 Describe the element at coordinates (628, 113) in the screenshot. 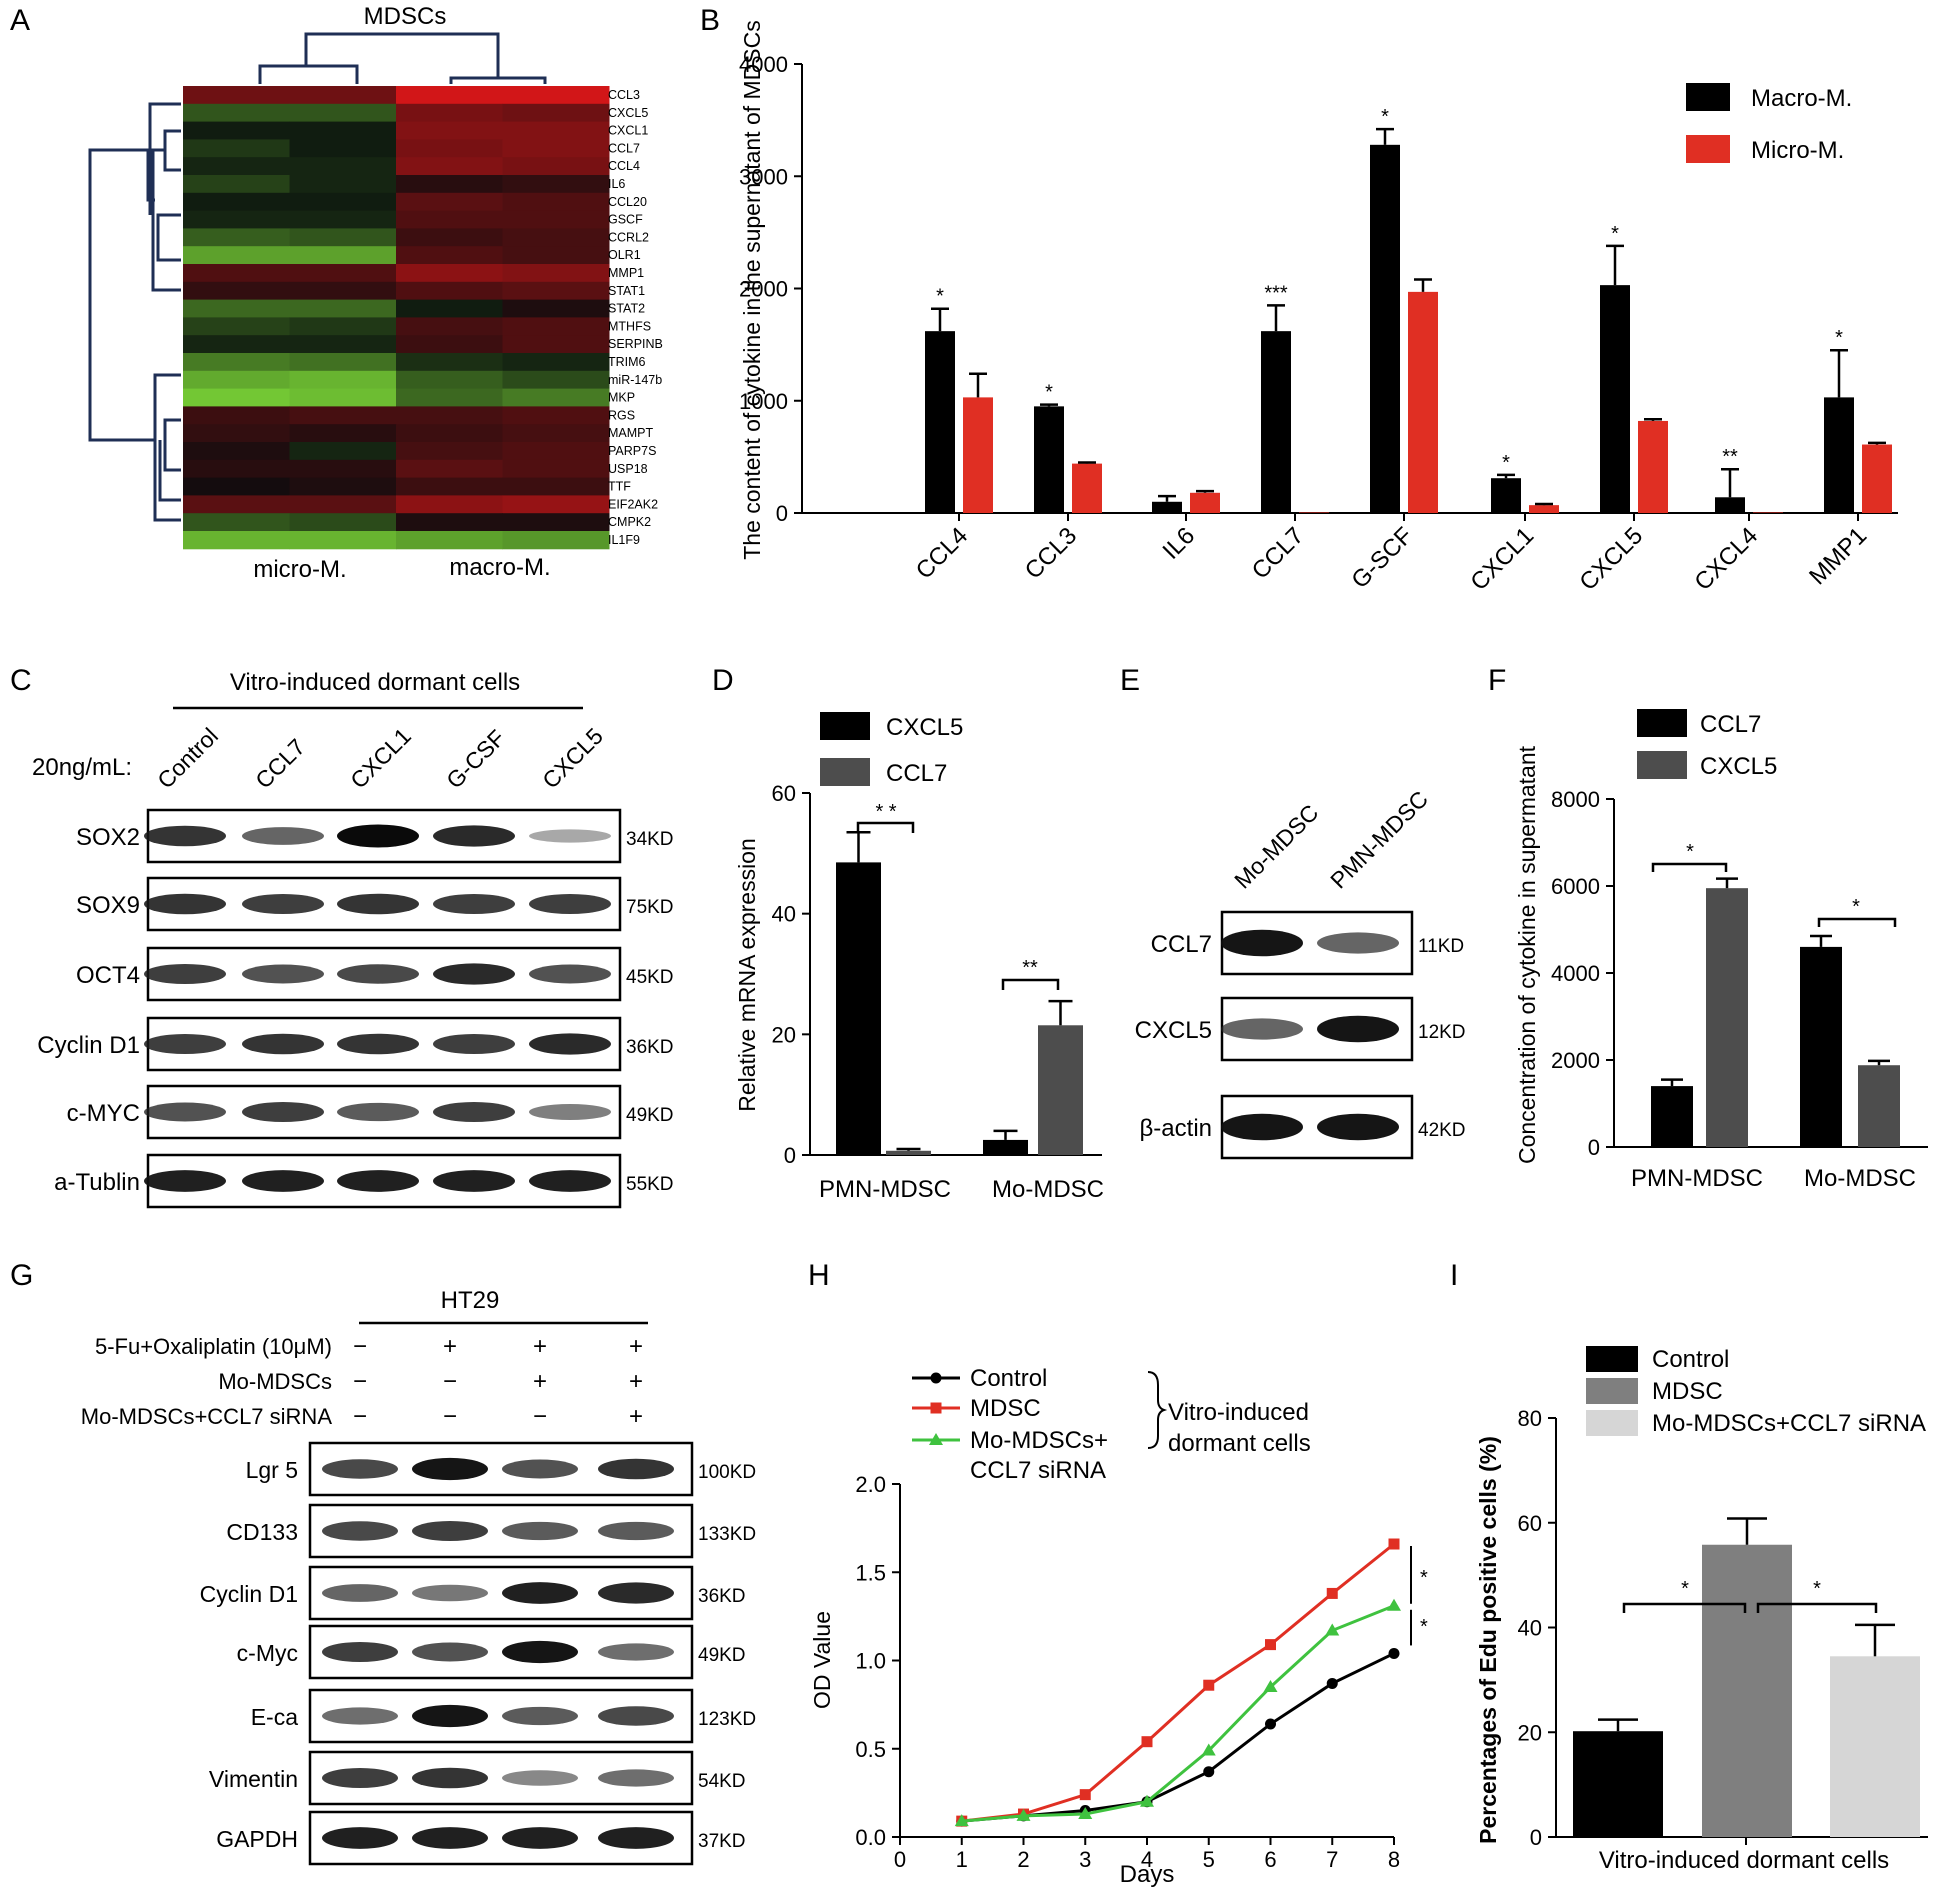

I see `heatmap-row-label: CXCL5` at that location.